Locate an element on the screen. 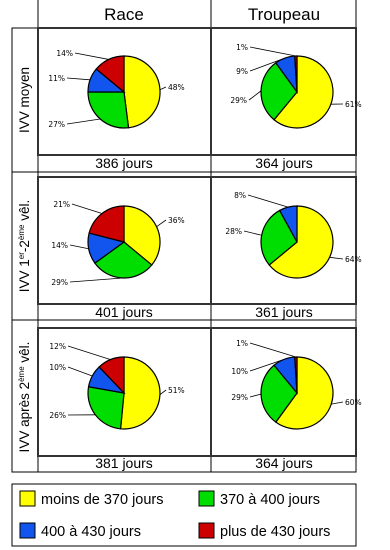 This screenshot has width=390, height=550. pie-slice-label: 64% is located at coordinates (353, 259).